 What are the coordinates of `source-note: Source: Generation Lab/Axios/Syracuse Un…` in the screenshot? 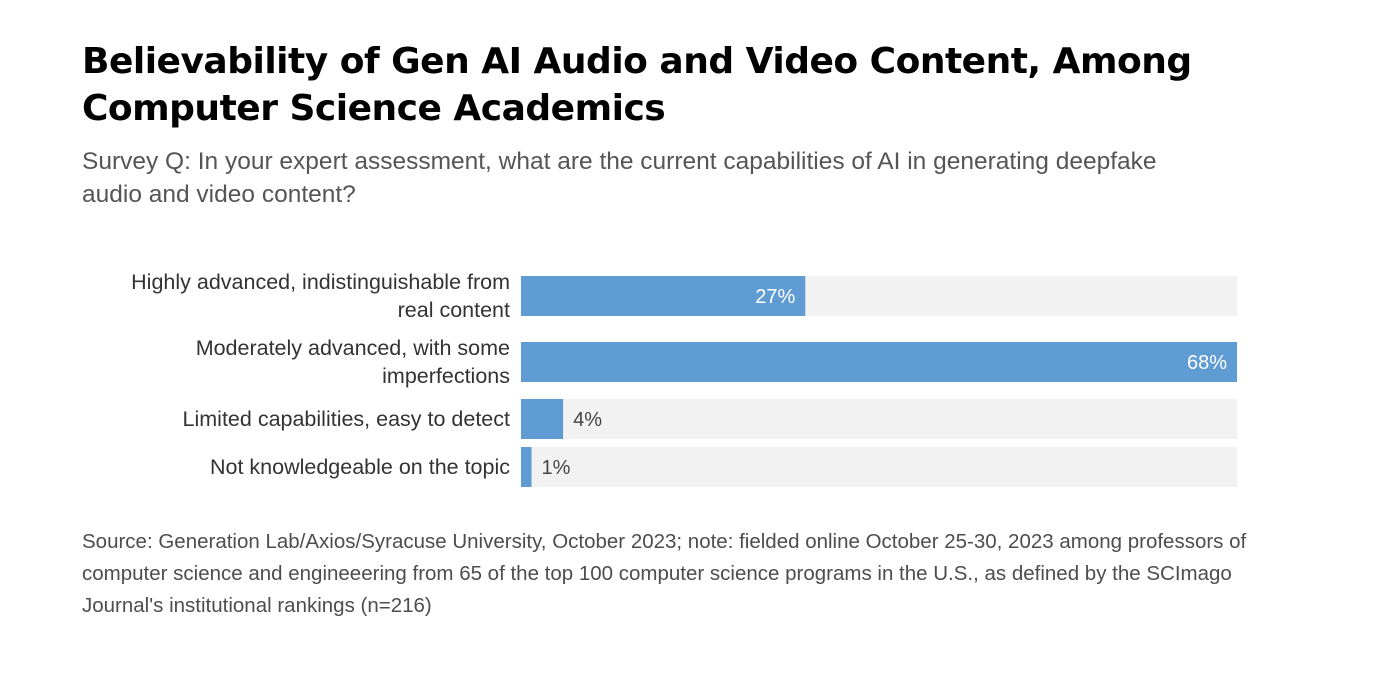 It's located at (664, 573).